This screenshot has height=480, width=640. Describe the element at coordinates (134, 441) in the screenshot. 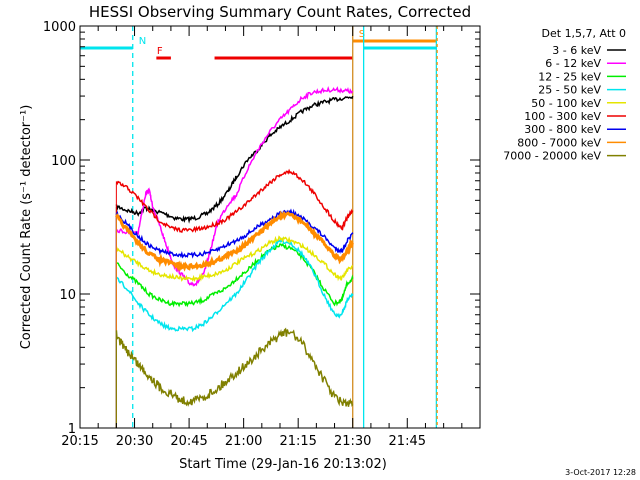

I see `x-tick-label: 20:30` at that location.